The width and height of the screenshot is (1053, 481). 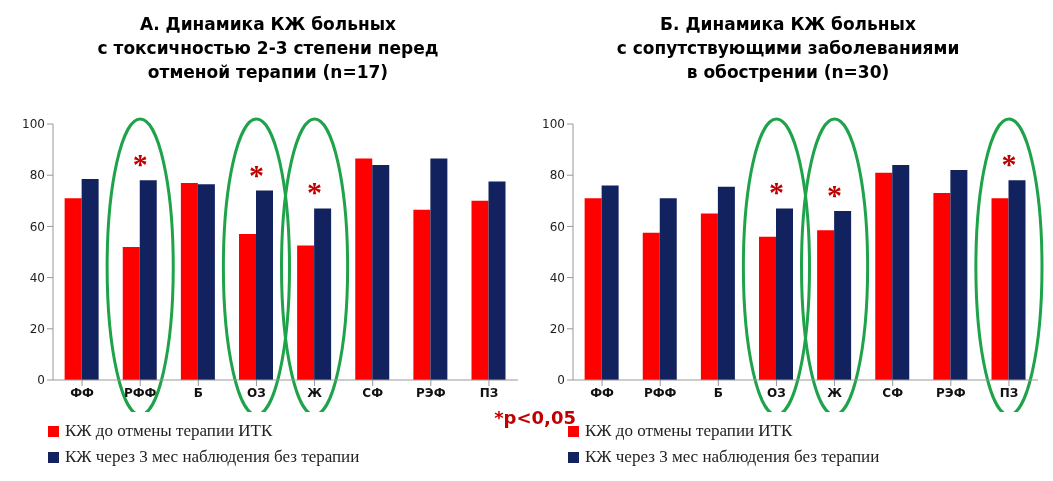 I want to click on text: *p<0,05, so click(x=535, y=417).